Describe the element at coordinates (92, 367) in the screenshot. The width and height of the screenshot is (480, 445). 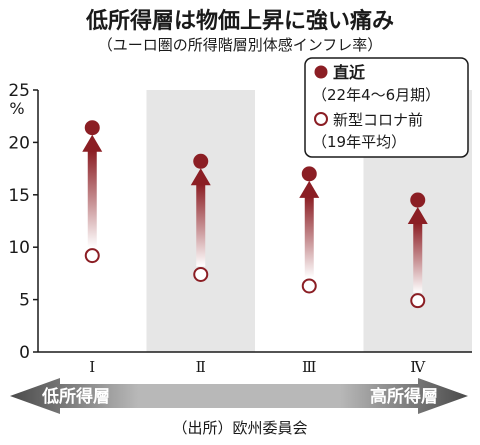
I see `x-tick-label: Ⅰ` at that location.